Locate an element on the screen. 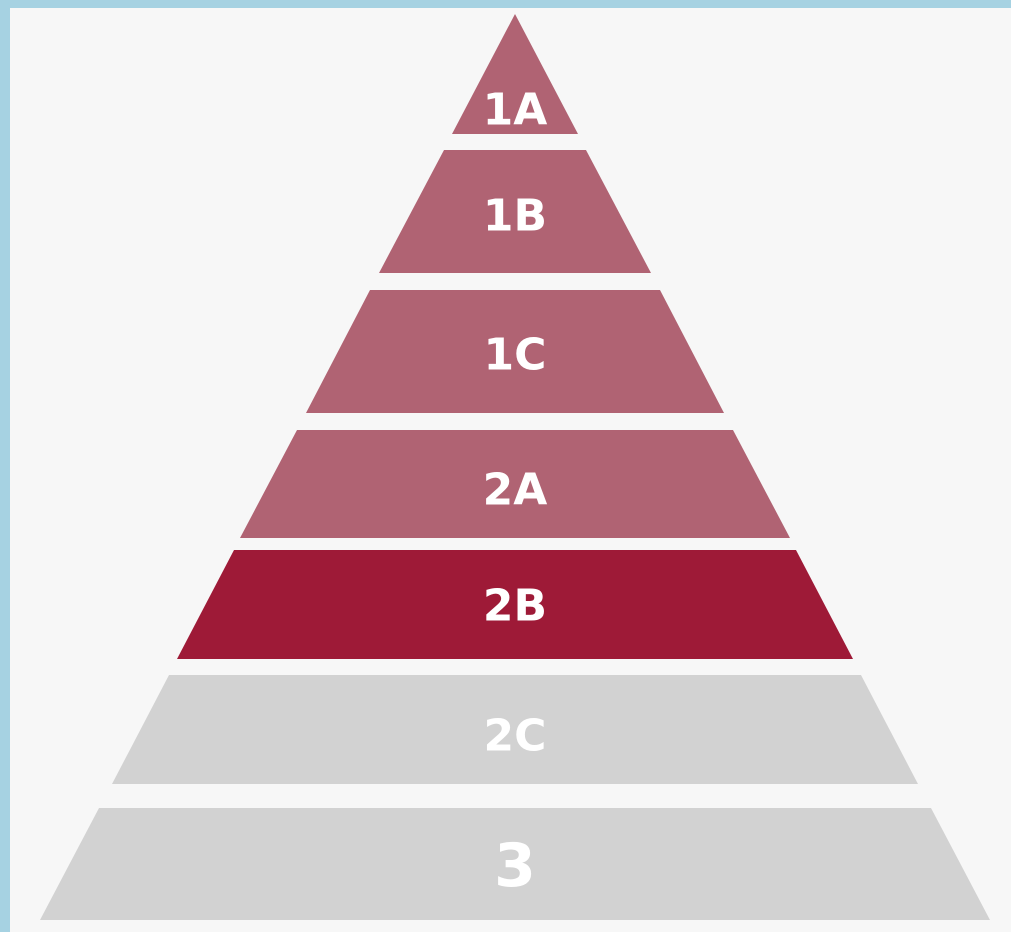 The width and height of the screenshot is (1011, 932). level-label: 1B is located at coordinates (515, 216).